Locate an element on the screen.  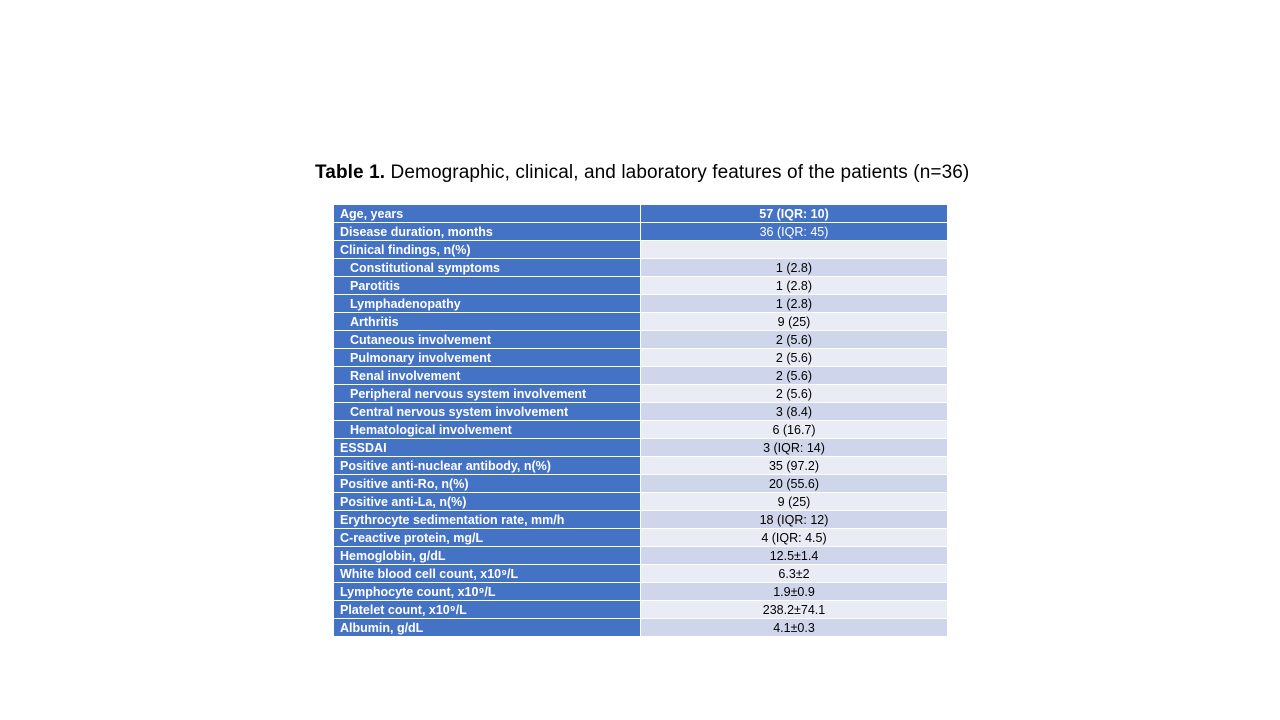
table-row: Clinical findings, n(%) is located at coordinates (640, 249).